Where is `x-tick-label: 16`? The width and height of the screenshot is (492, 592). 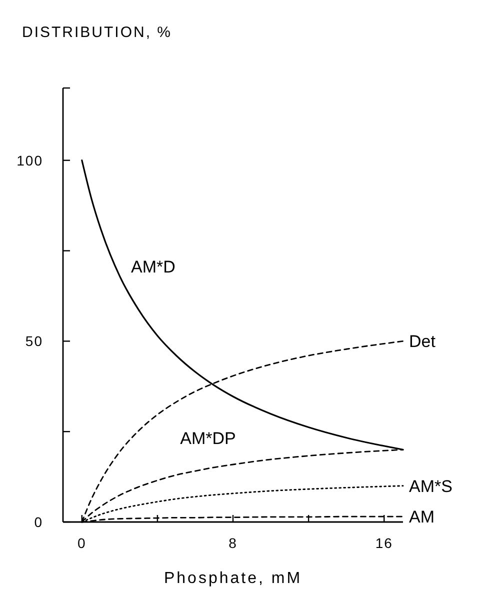 x-tick-label: 16 is located at coordinates (384, 543).